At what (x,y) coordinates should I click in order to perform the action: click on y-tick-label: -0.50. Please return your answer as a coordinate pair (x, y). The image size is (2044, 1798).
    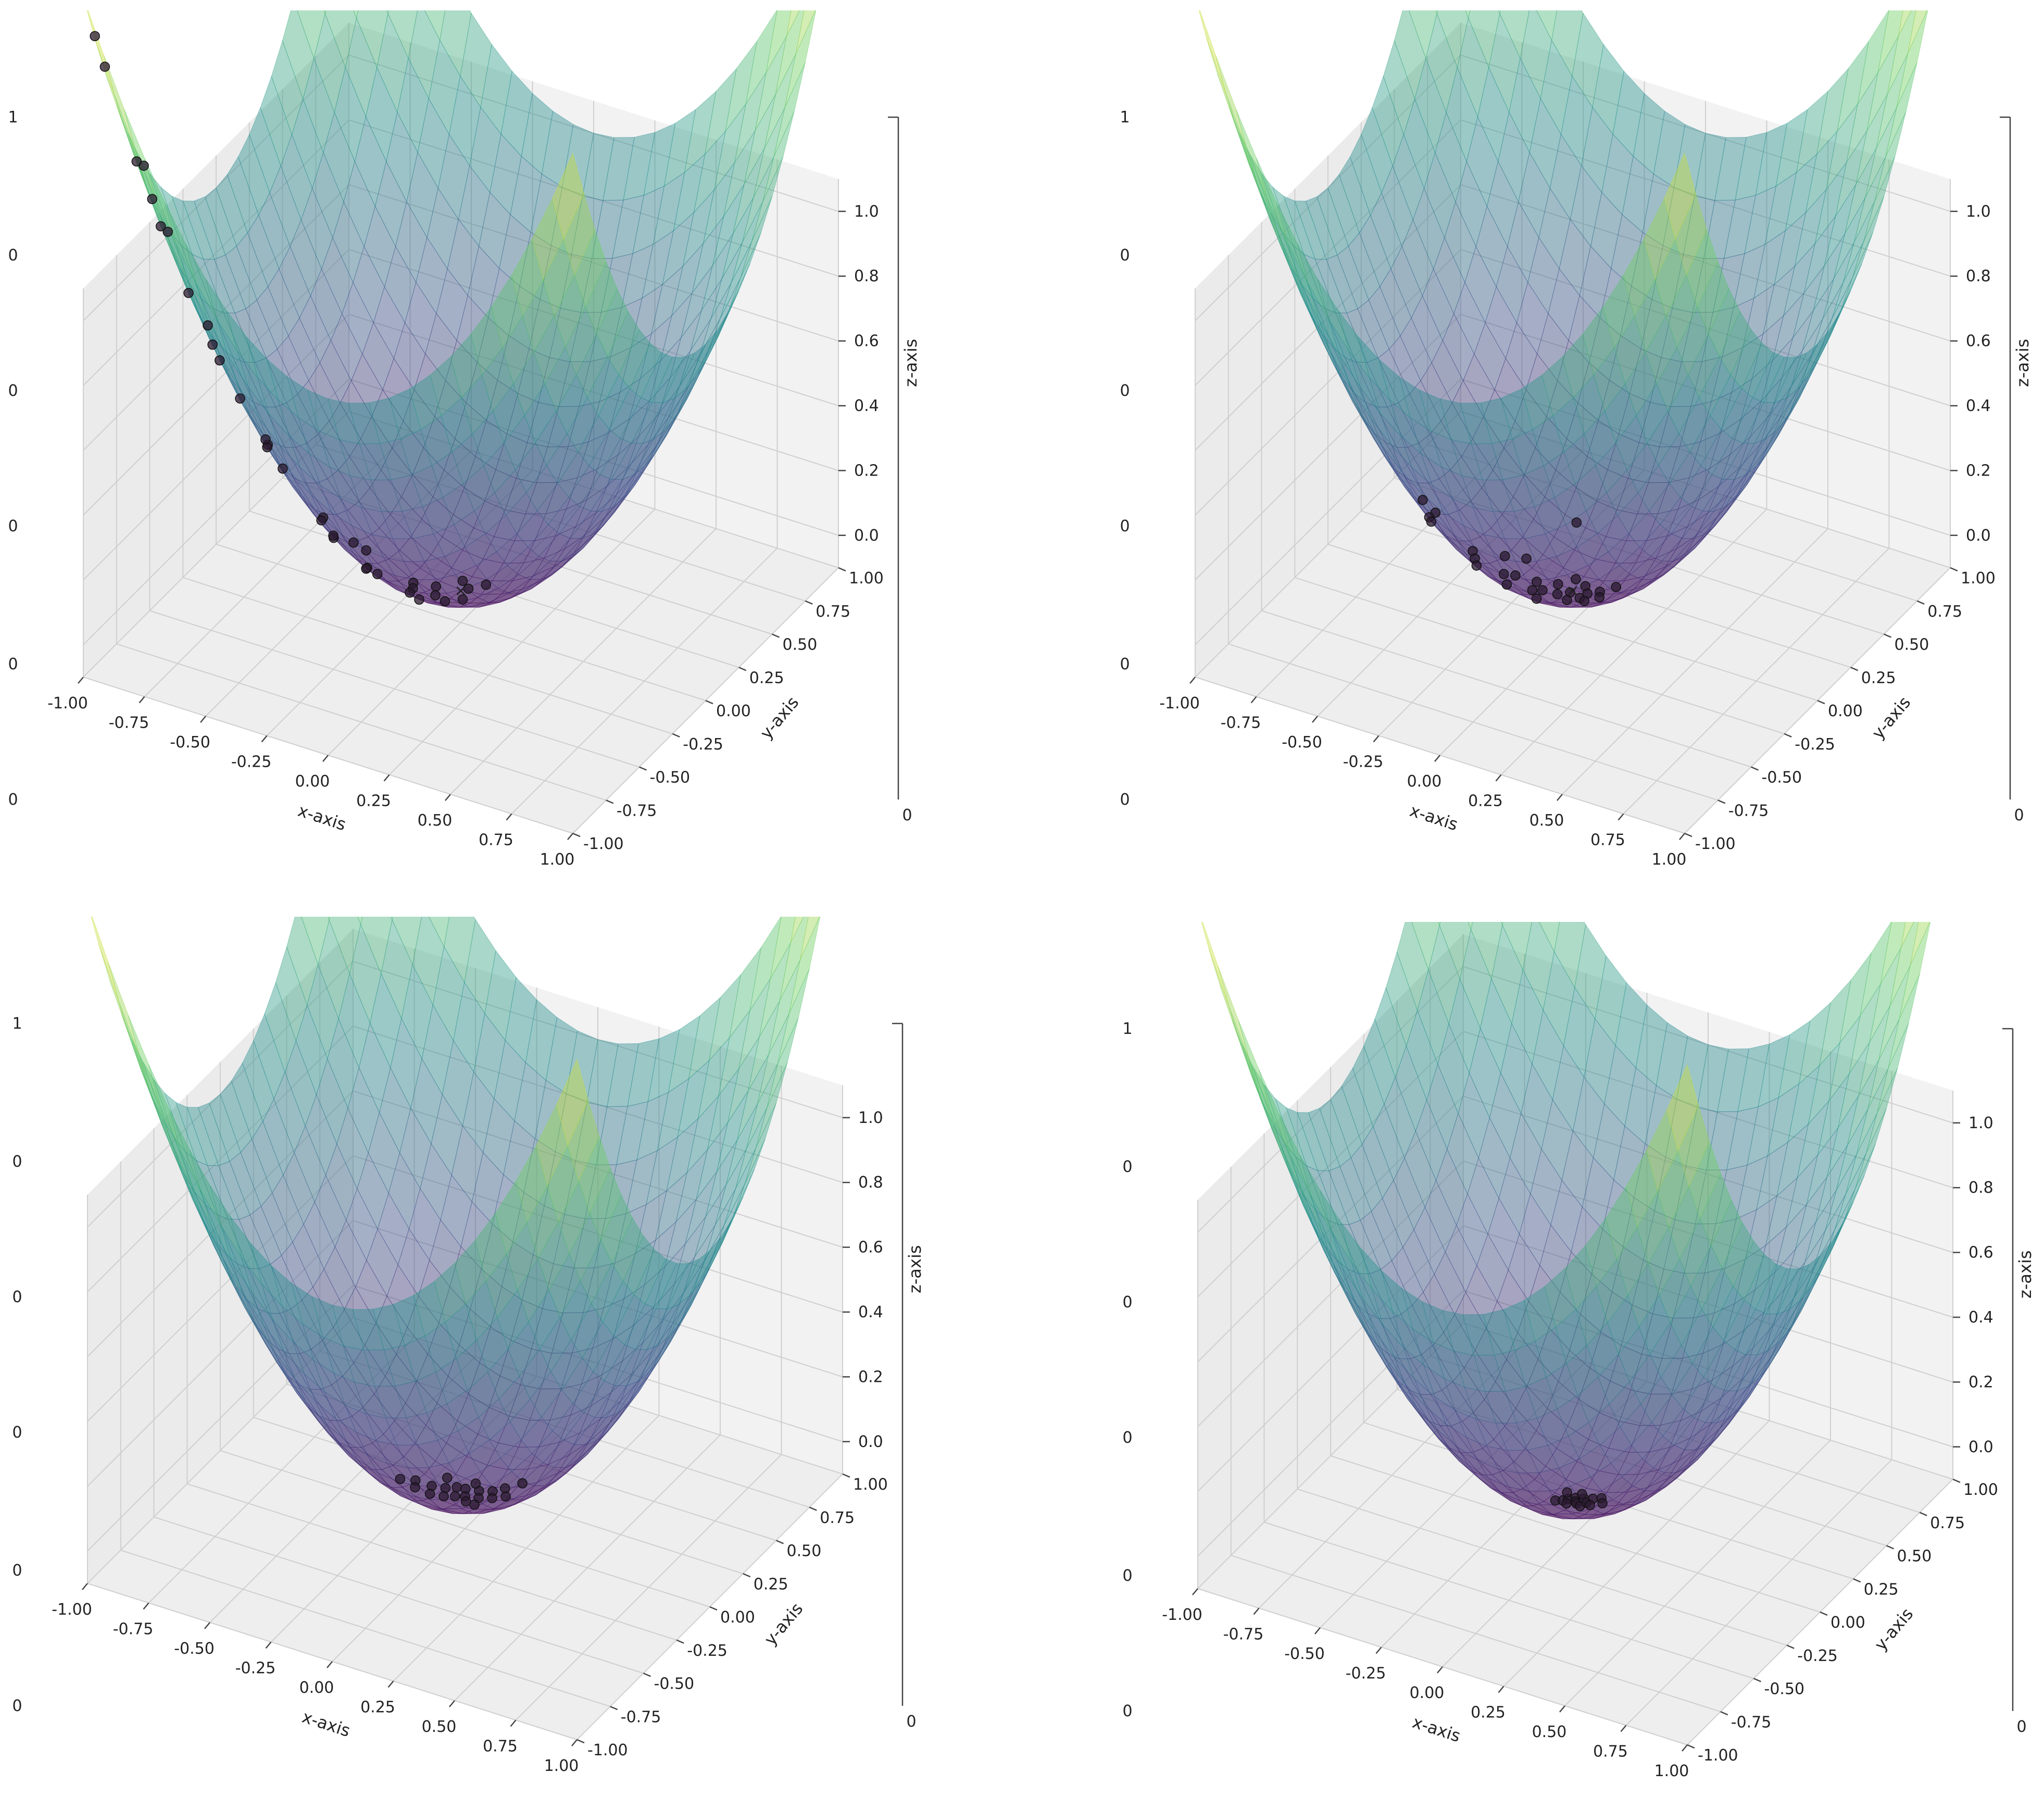
    Looking at the image, I should click on (674, 1684).